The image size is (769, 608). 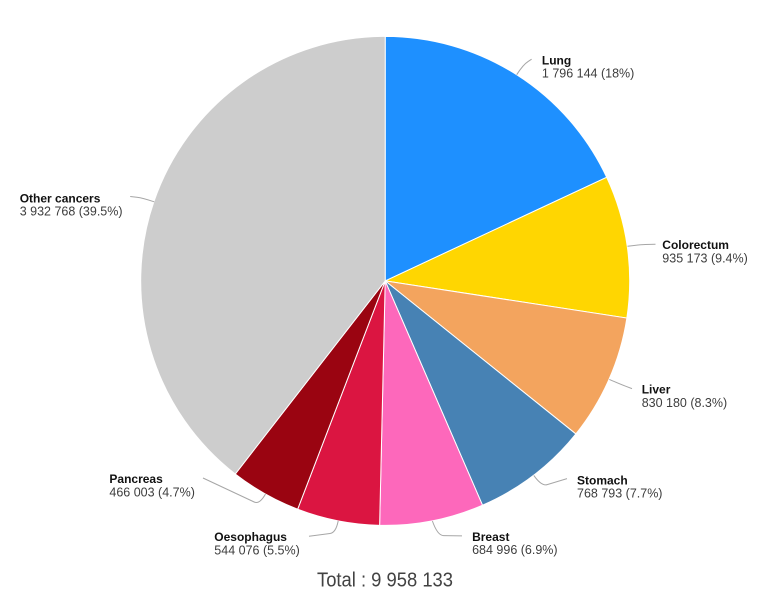 I want to click on svg-text: Colorectum, so click(x=695, y=245).